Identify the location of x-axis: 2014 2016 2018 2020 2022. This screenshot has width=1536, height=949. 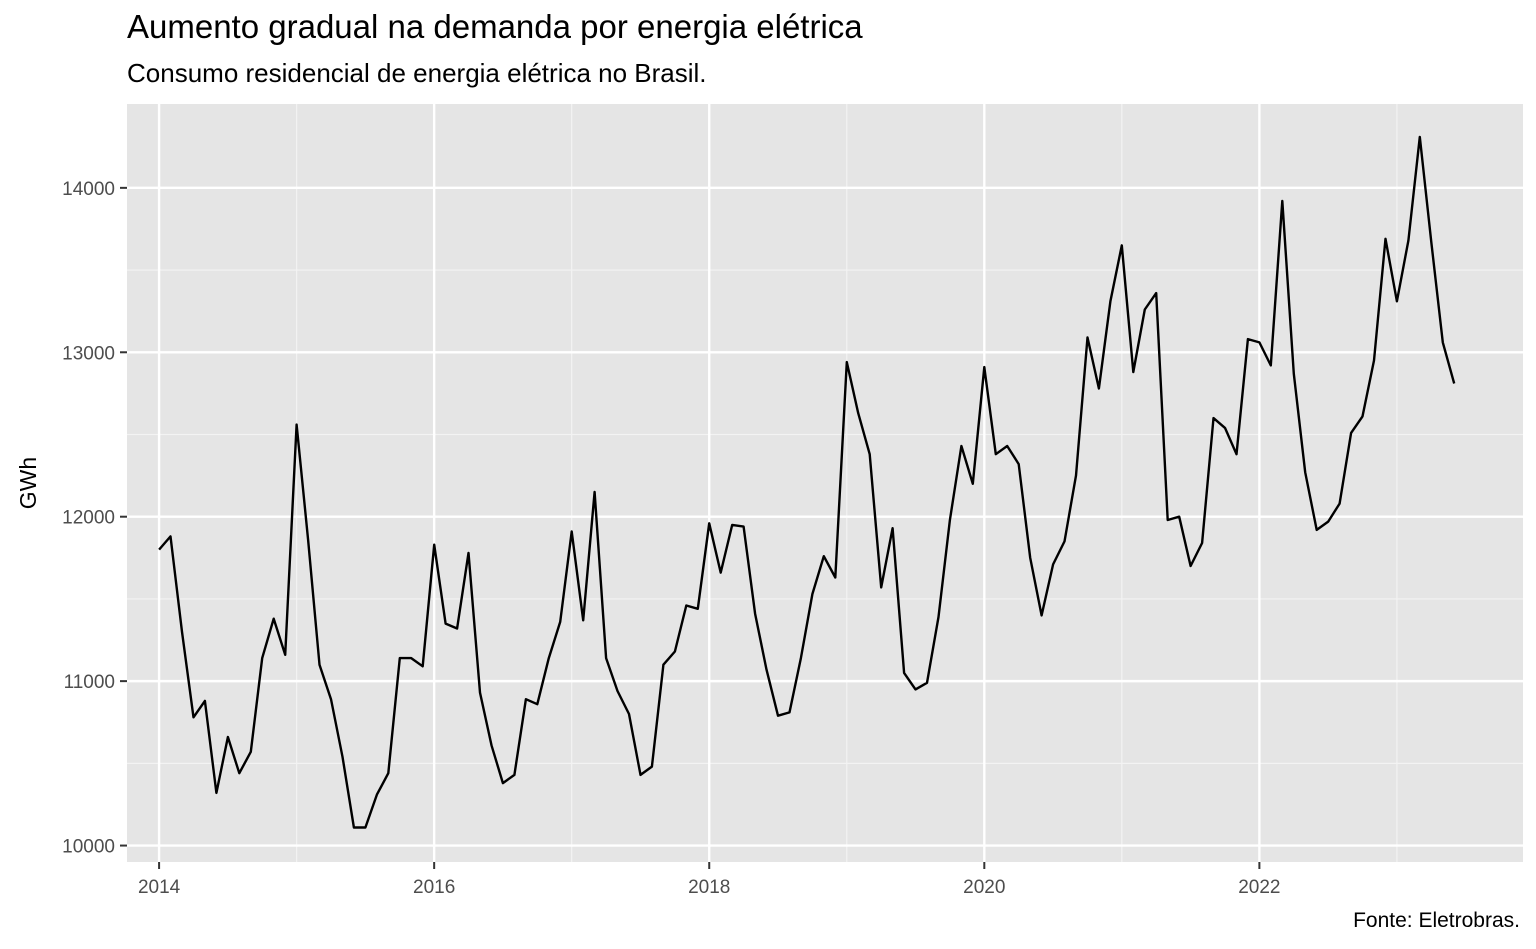
(709, 880).